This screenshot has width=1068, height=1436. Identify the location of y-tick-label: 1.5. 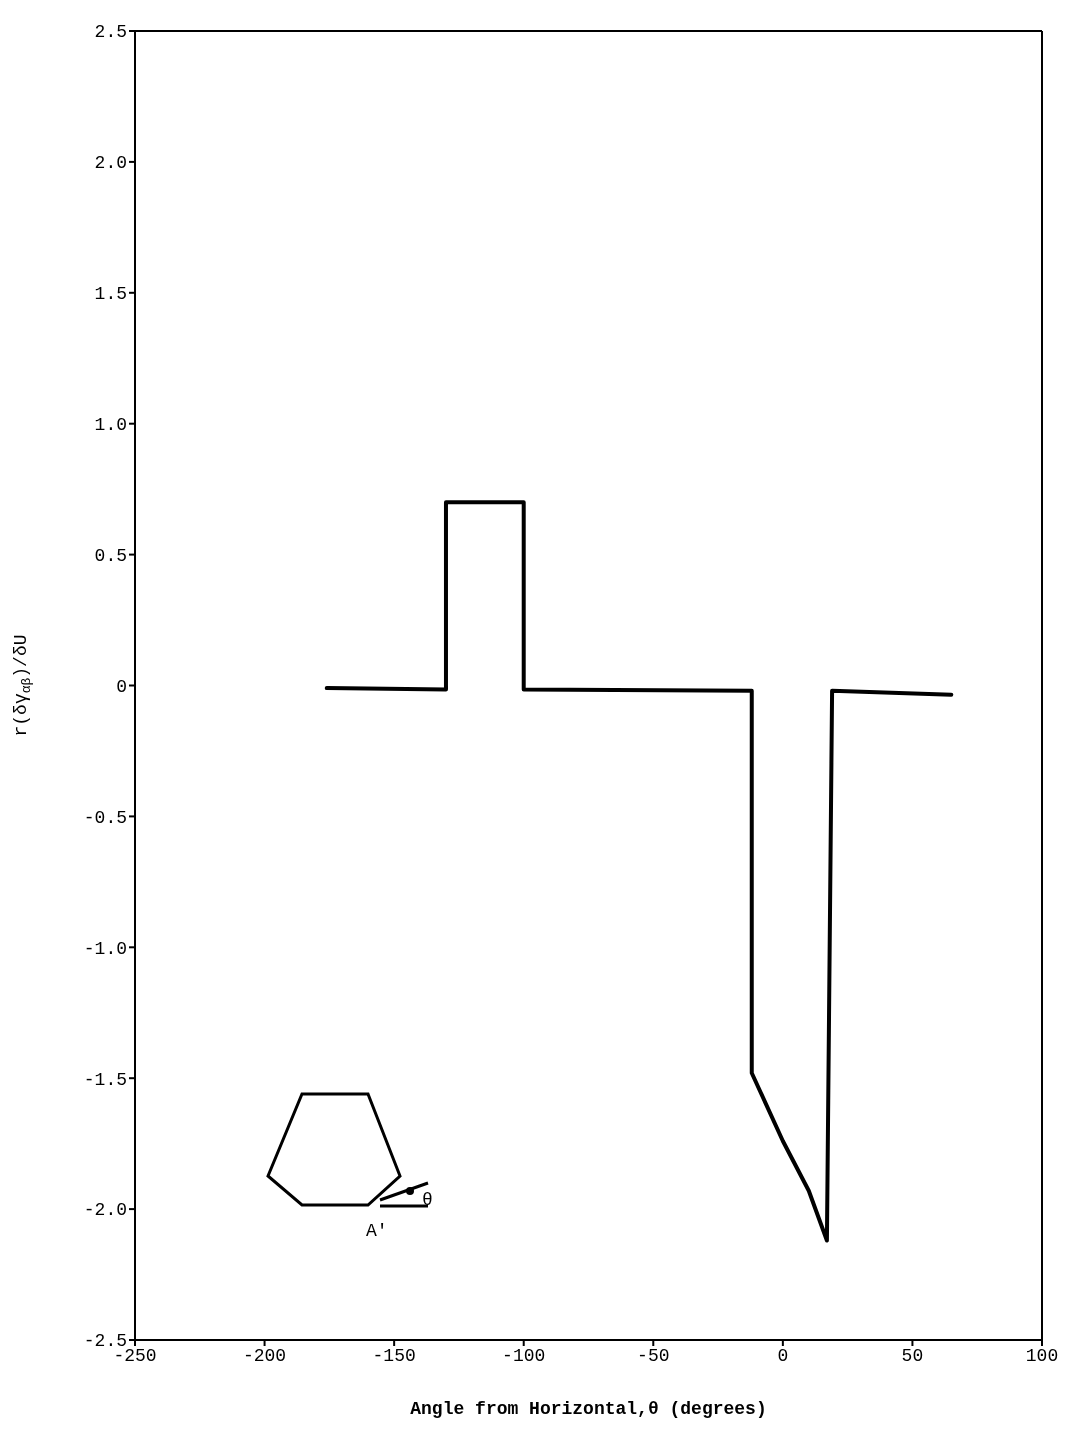
(110, 294).